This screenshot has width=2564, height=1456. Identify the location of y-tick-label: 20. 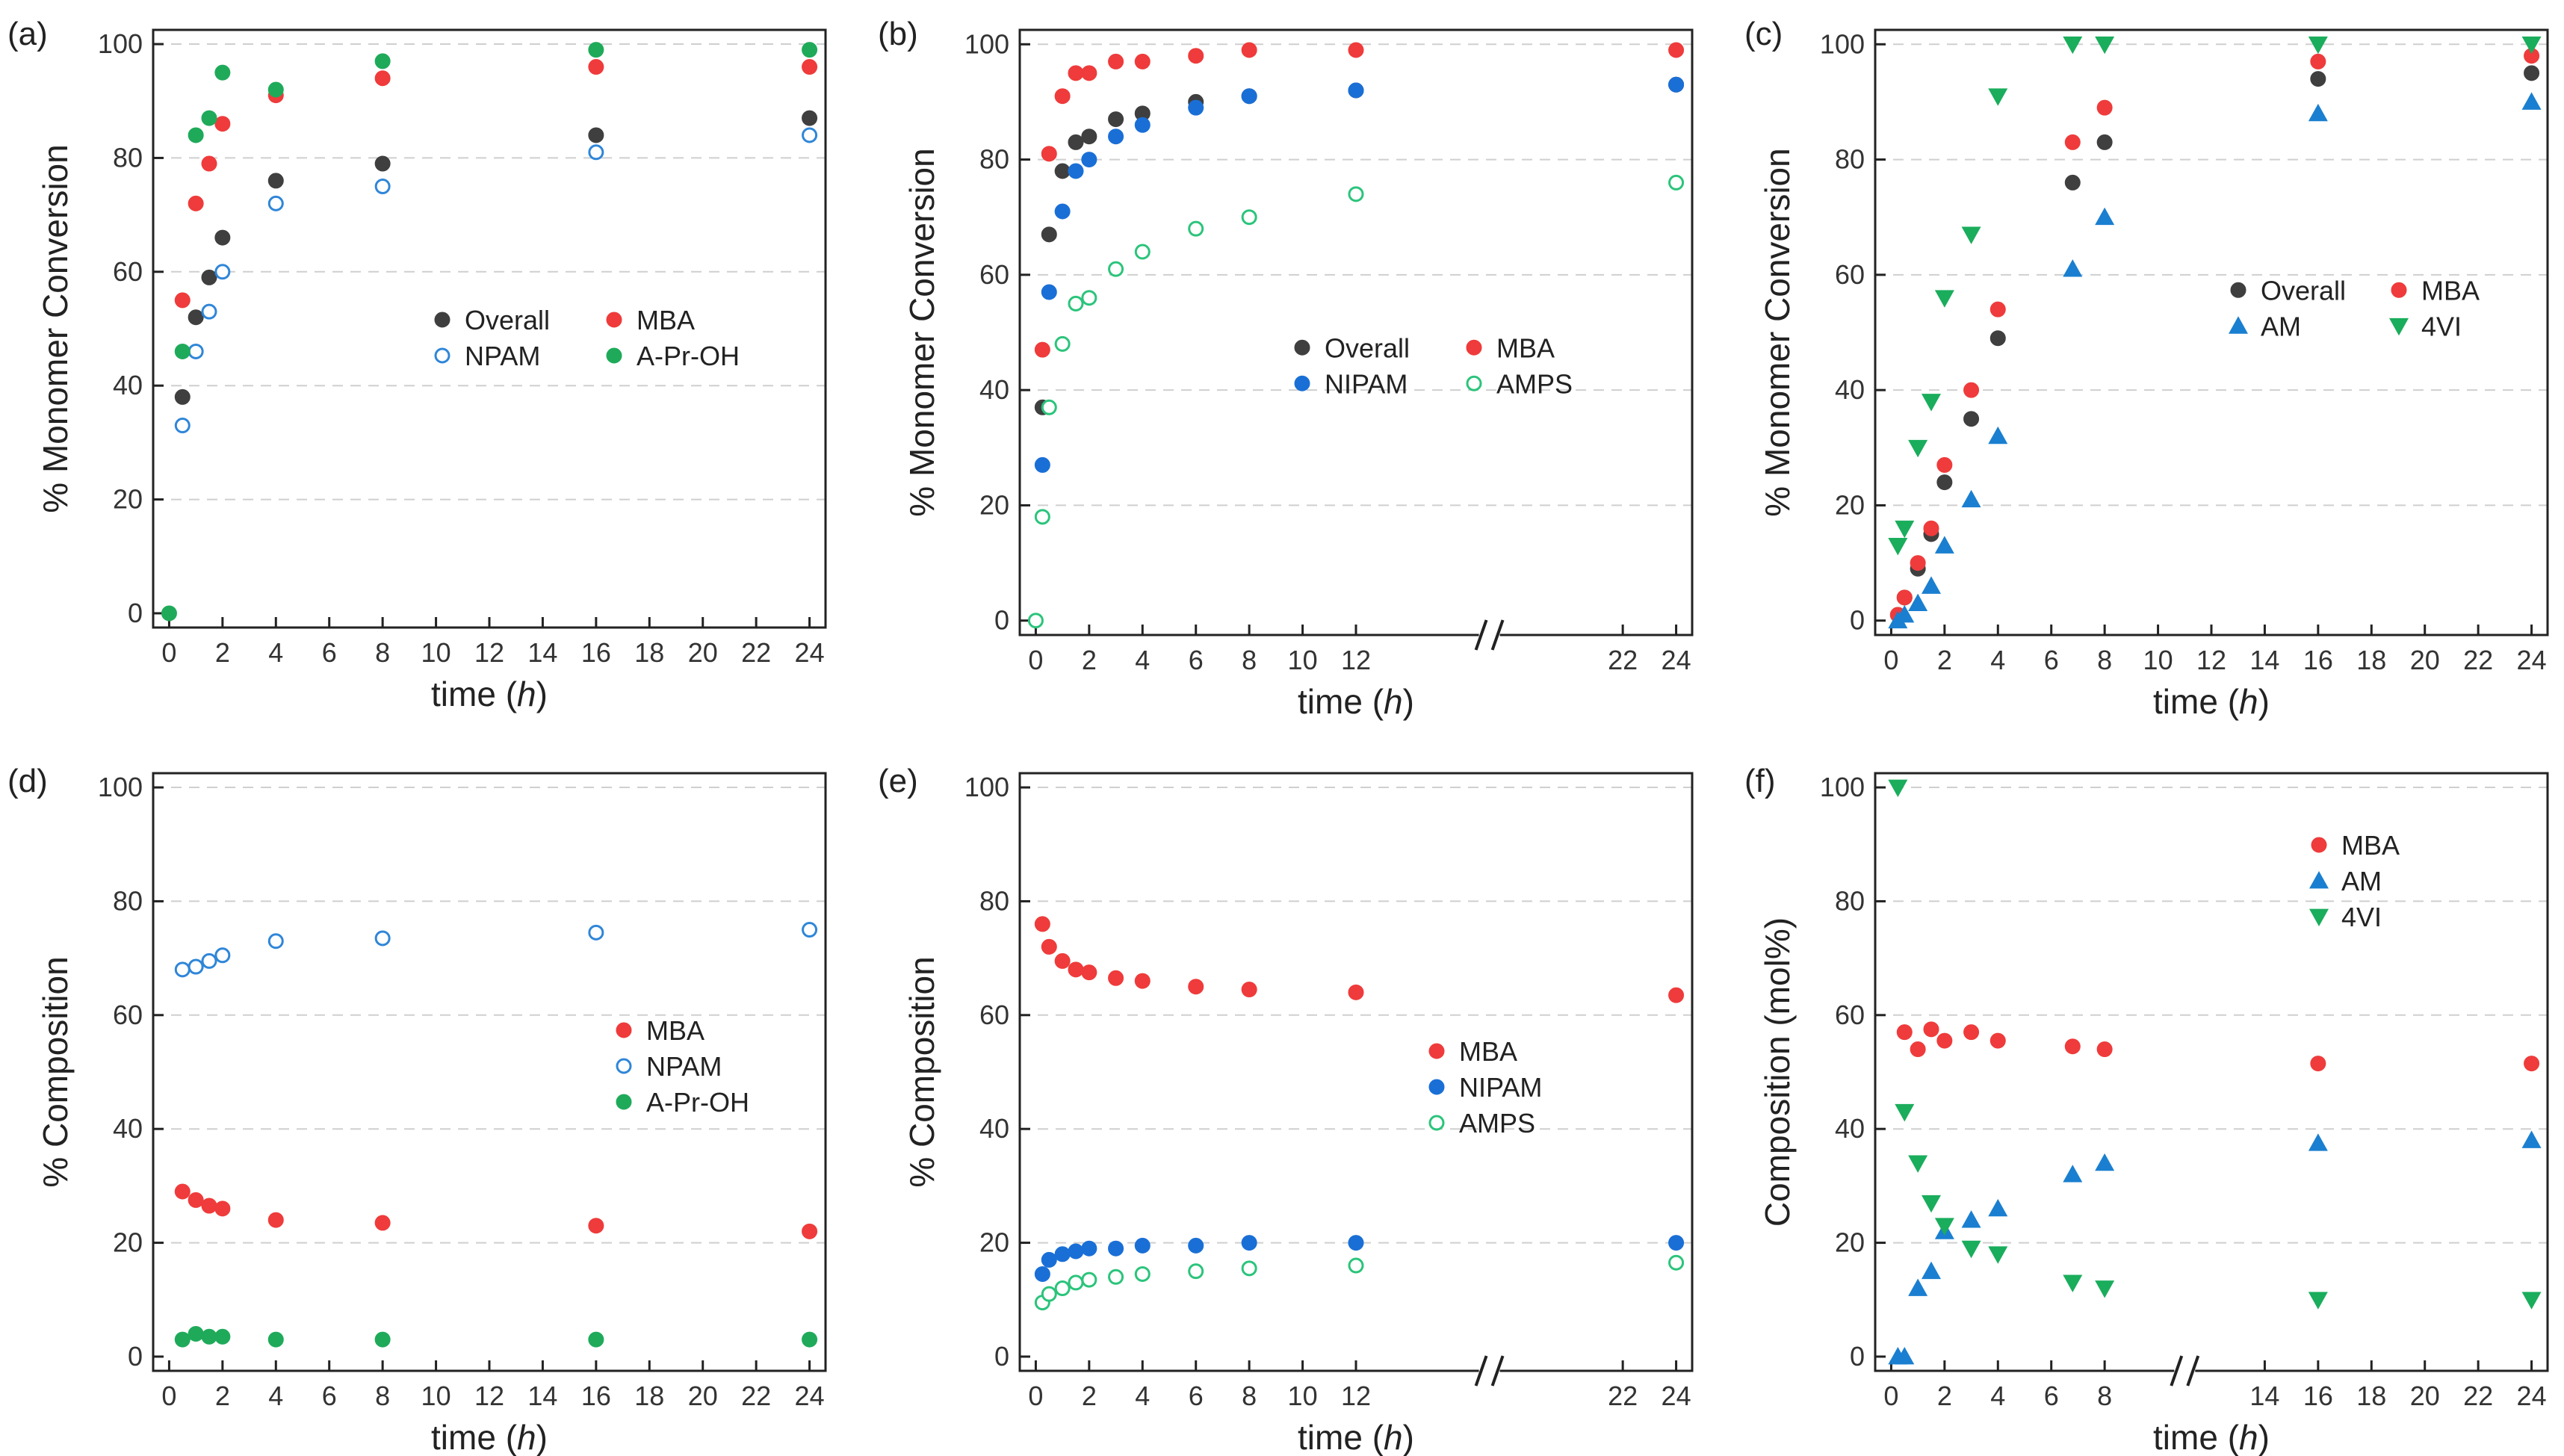
(994, 504).